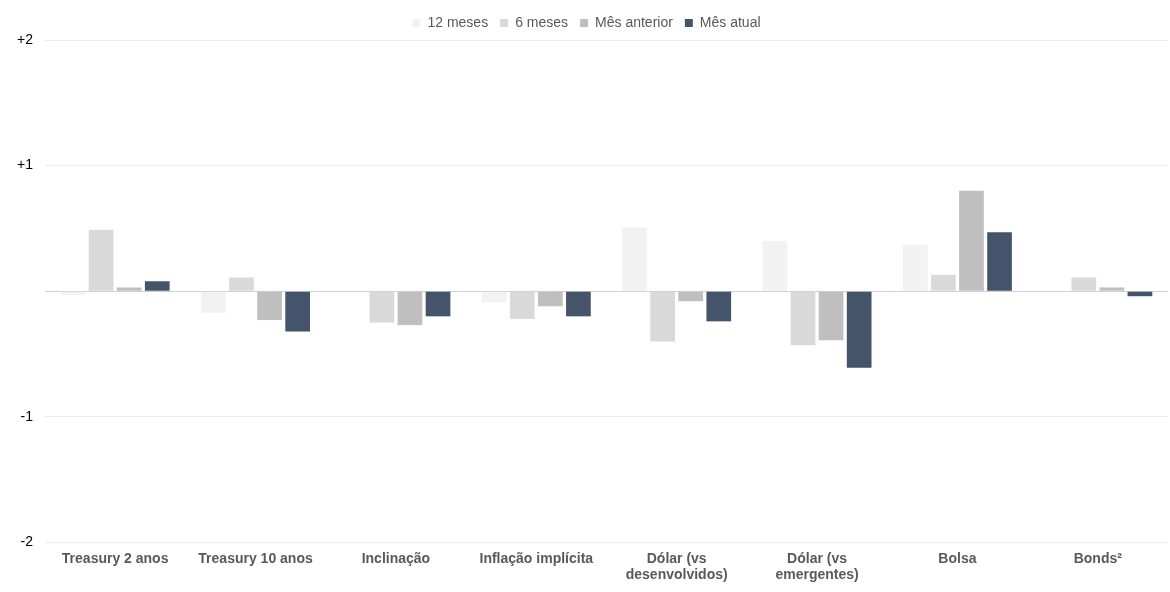 This screenshot has width=1170, height=592. Describe the element at coordinates (957, 557) in the screenshot. I see `x-tick-label: Bolsa` at that location.